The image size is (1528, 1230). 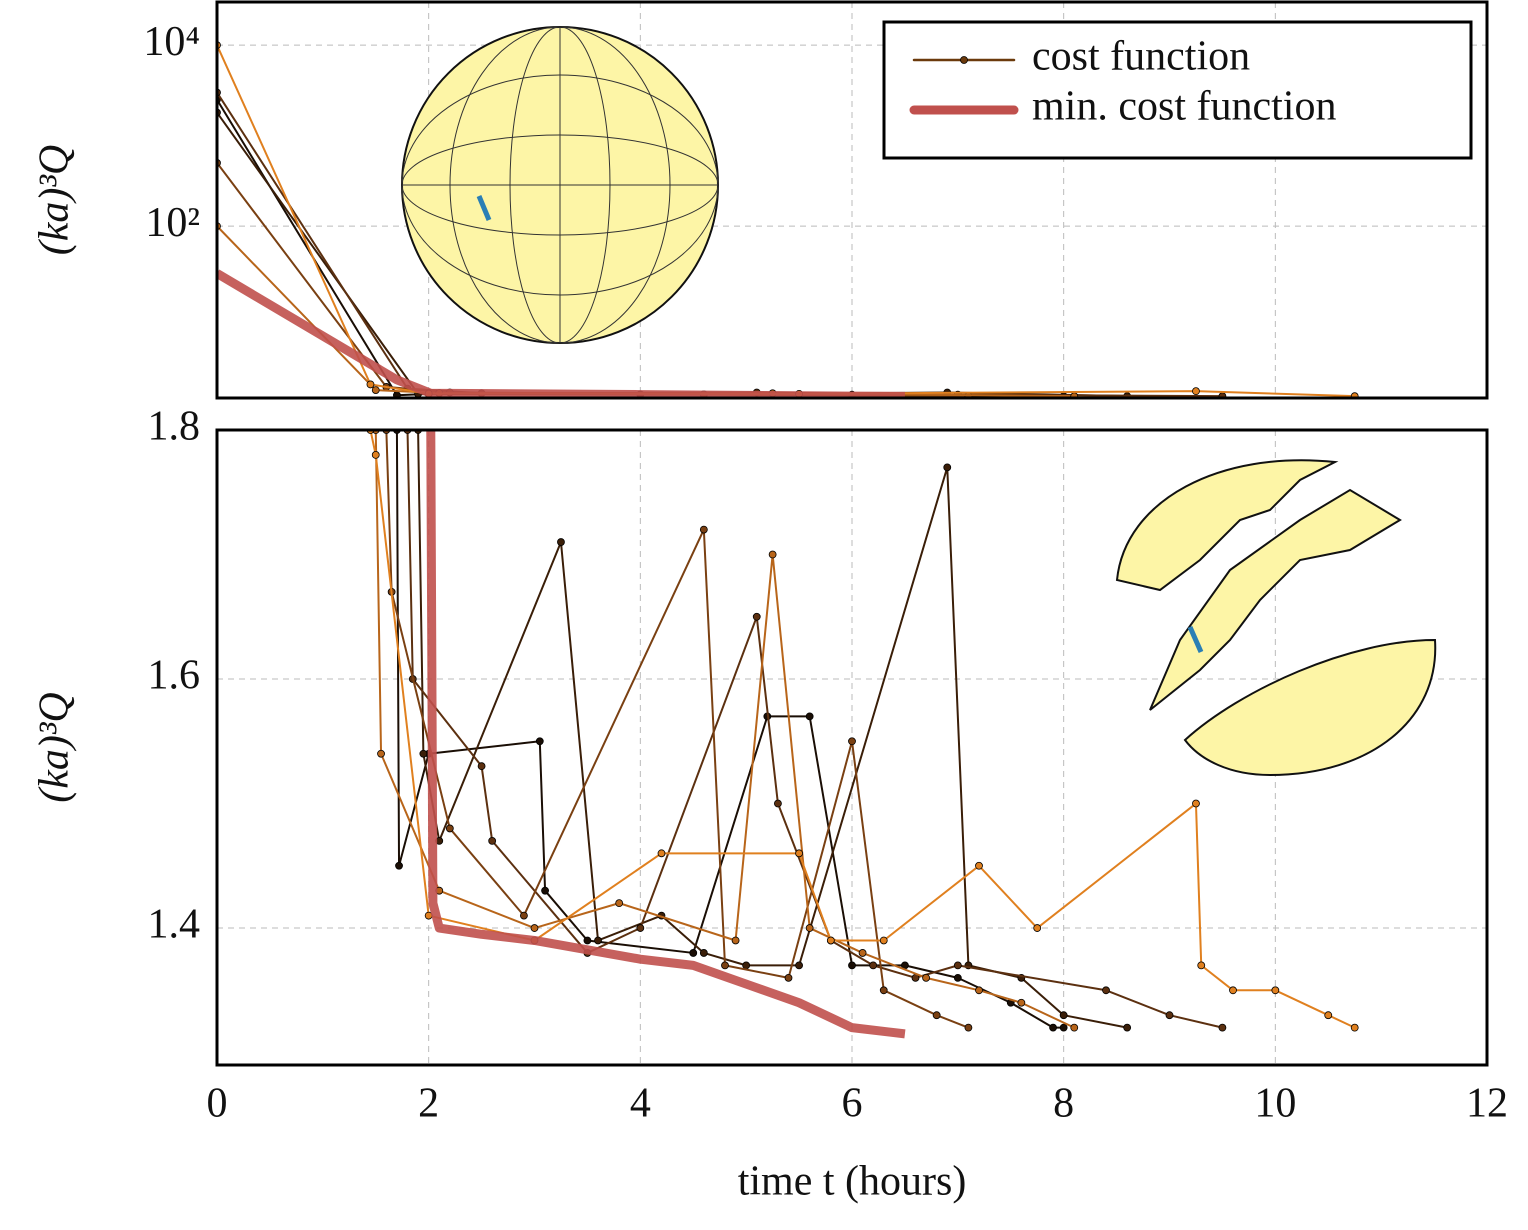 What do you see at coordinates (174, 676) in the screenshot?
I see `y-tick-label: 1.6` at bounding box center [174, 676].